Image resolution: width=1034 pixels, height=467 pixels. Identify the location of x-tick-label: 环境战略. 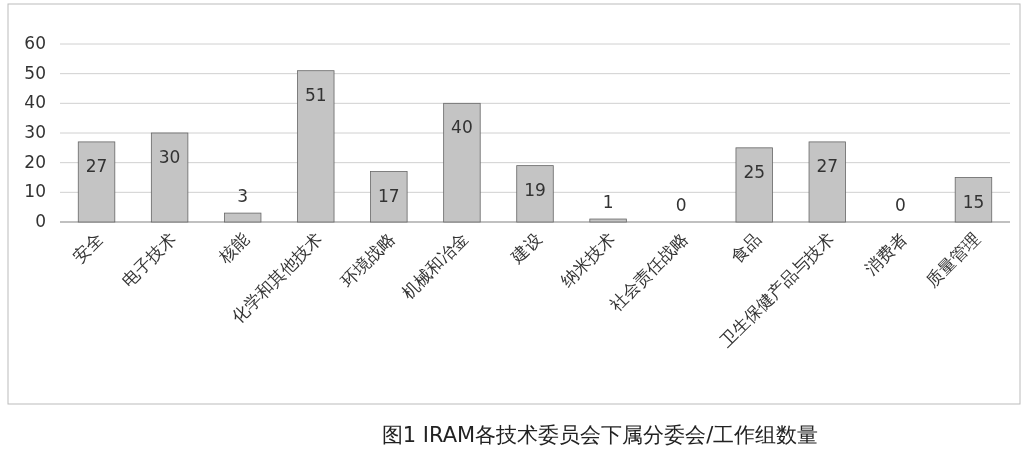
(368, 259).